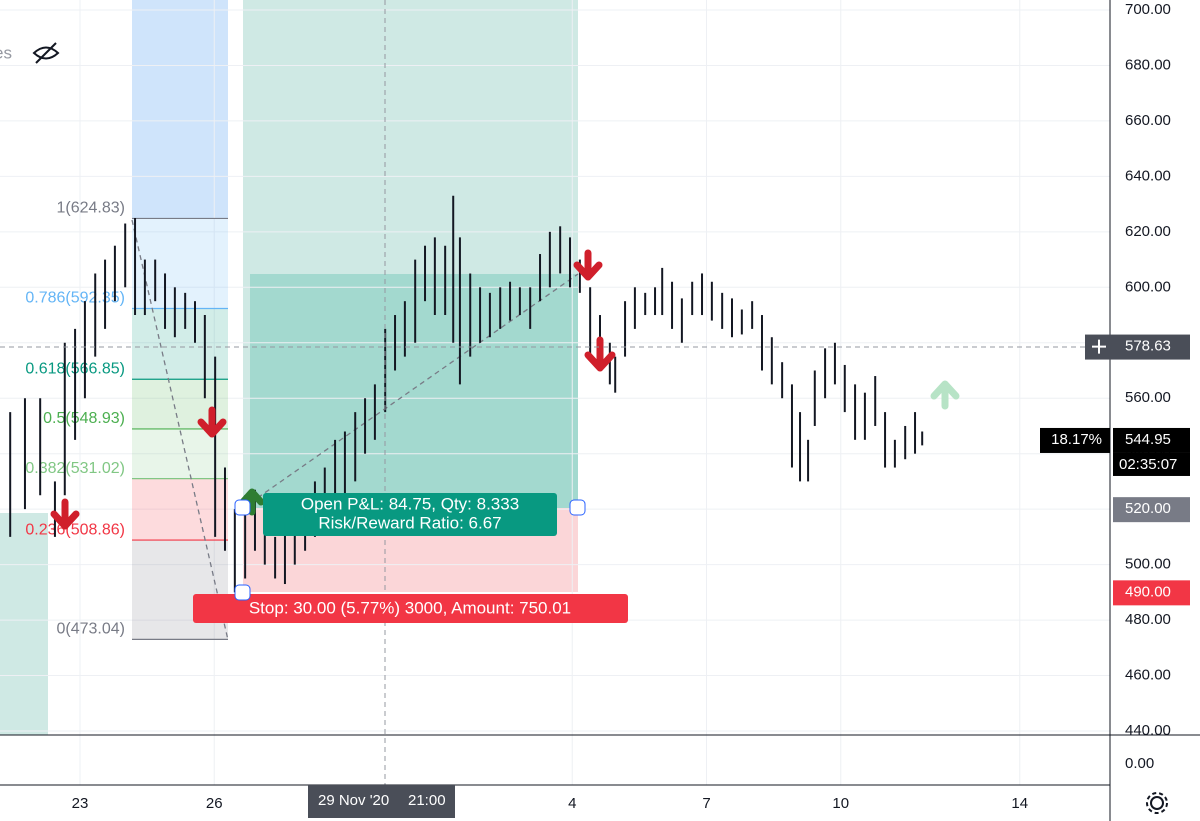 Image resolution: width=1200 pixels, height=821 pixels. I want to click on fib-label: 0(473.04), so click(91, 629).